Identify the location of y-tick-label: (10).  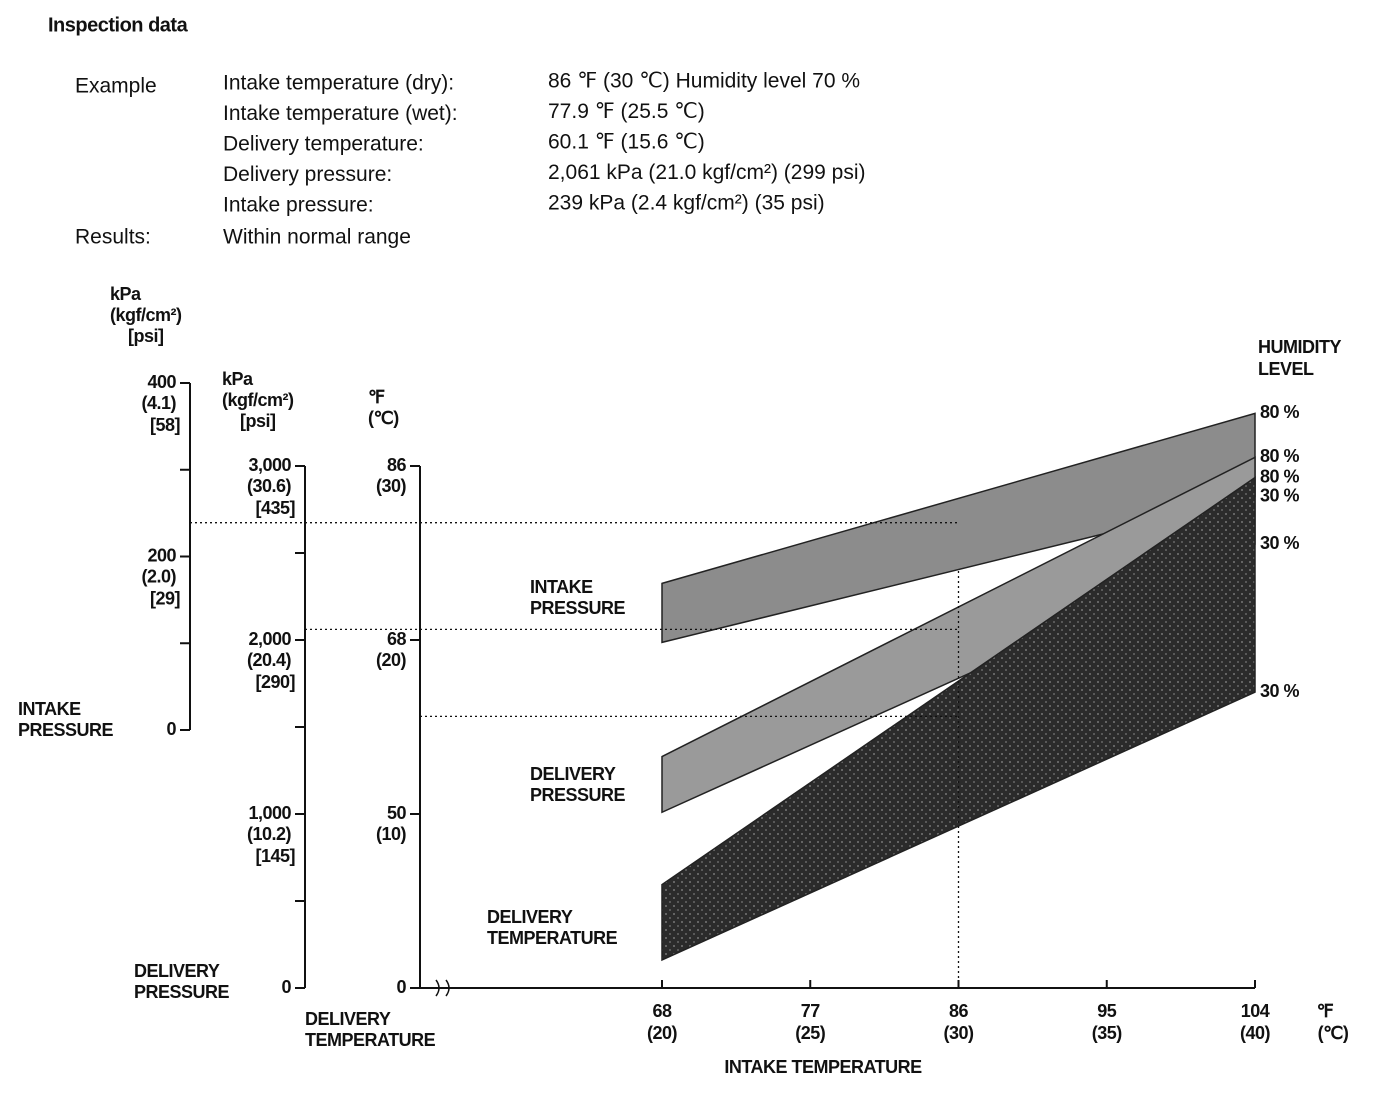
(391, 834).